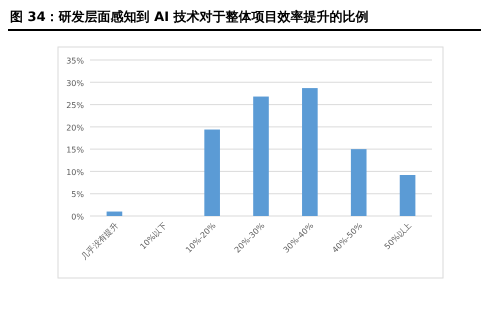 This screenshot has width=489, height=322. What do you see at coordinates (75, 83) in the screenshot?
I see `y-tick-label: 30%` at bounding box center [75, 83].